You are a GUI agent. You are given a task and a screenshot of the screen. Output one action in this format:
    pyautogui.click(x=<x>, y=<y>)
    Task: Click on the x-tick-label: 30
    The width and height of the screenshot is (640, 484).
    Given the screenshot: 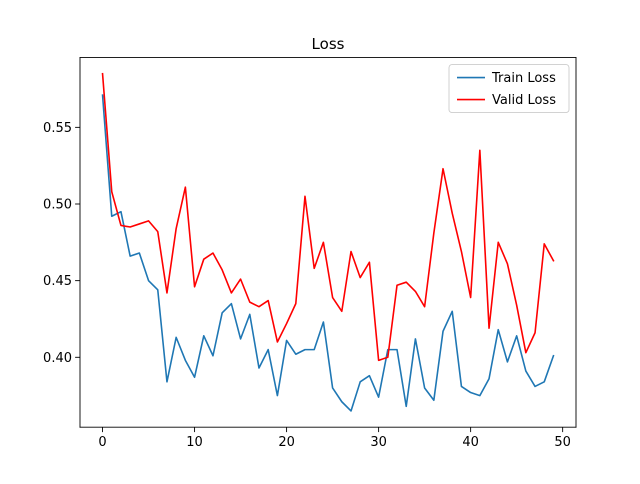 What is the action you would take?
    pyautogui.click(x=378, y=442)
    